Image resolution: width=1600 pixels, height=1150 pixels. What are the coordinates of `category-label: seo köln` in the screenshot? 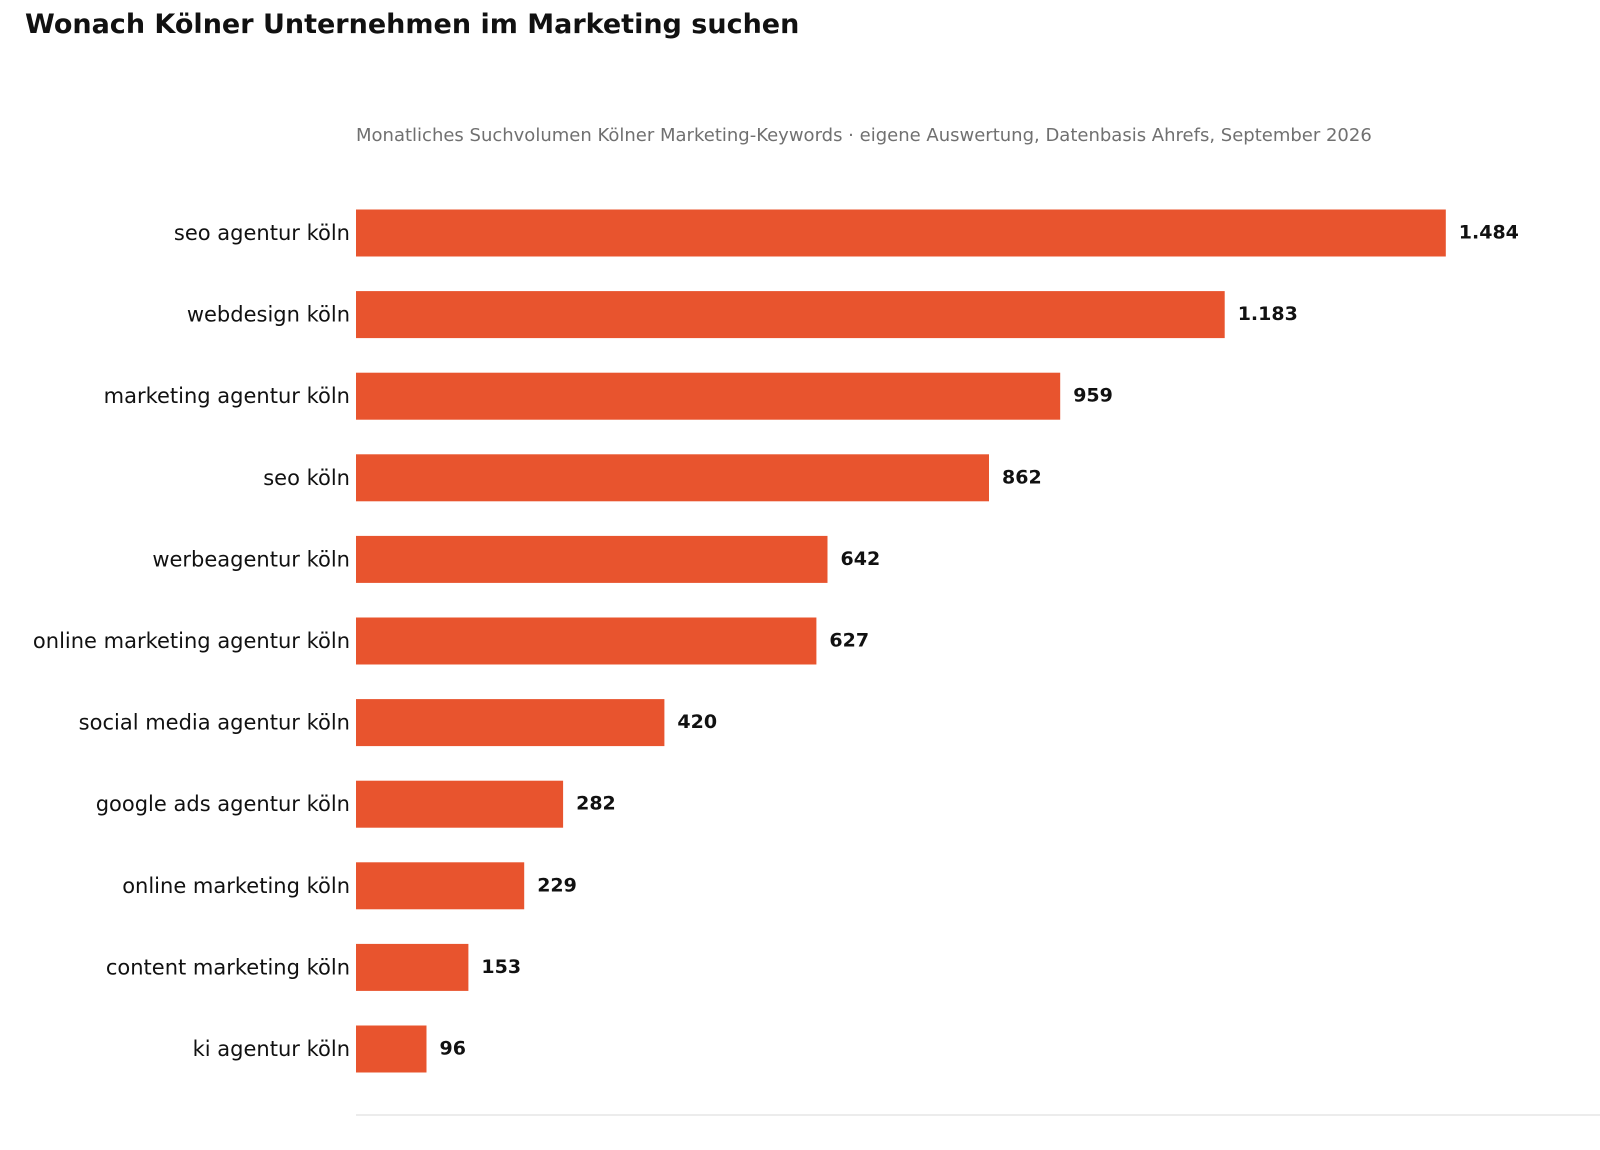 It's located at (306, 478).